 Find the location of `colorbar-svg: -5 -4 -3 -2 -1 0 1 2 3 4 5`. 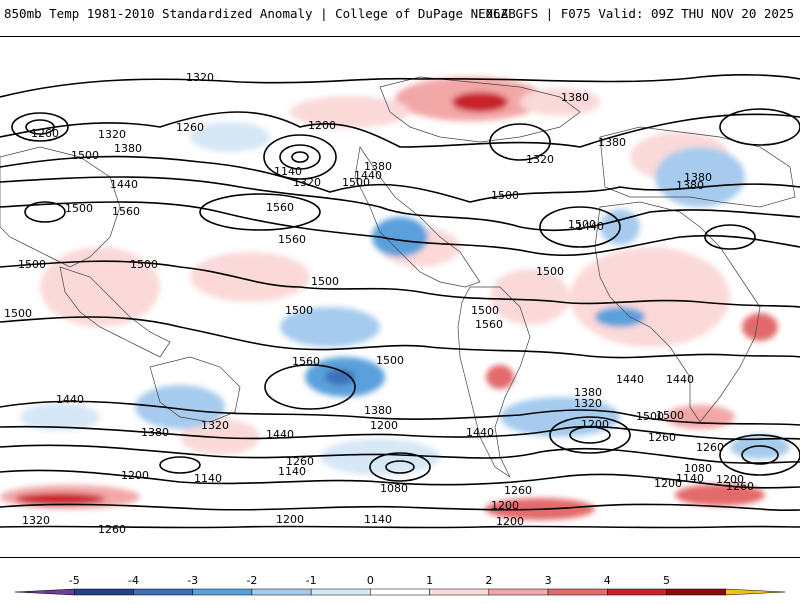

colorbar-svg: -5 -4 -3 -2 -1 0 1 2 3 4 5 is located at coordinates (400, 585).